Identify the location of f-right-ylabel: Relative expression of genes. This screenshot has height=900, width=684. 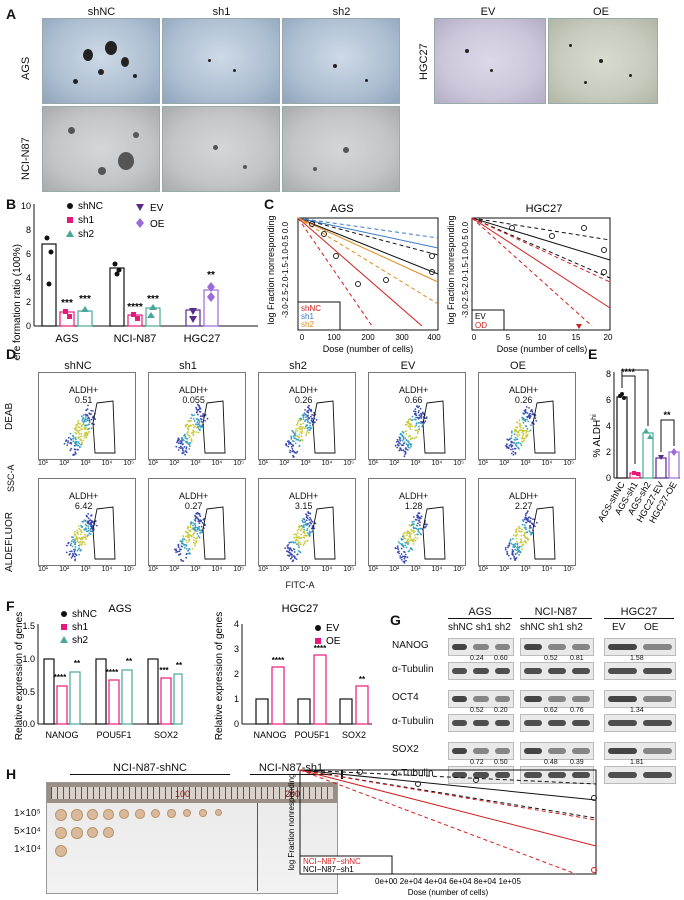
(219, 676).